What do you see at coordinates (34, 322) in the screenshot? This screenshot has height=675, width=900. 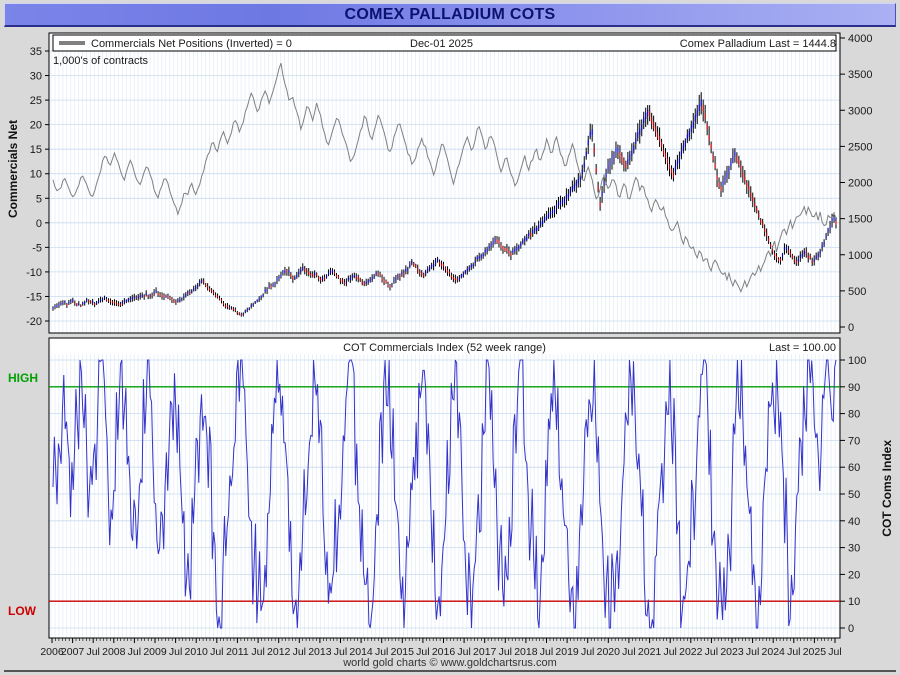 I see `top-left-tick: -20` at bounding box center [34, 322].